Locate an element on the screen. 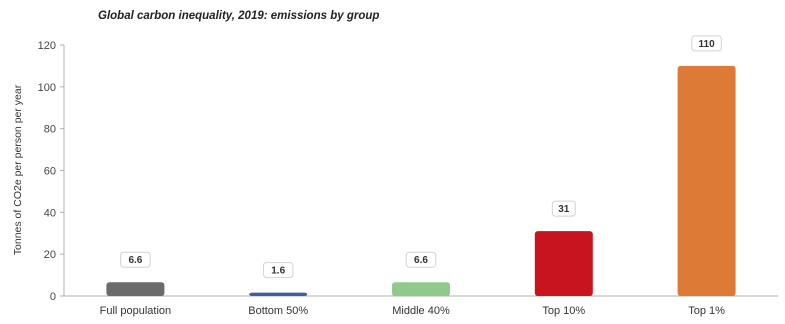  data-label-value: 31 is located at coordinates (564, 209).